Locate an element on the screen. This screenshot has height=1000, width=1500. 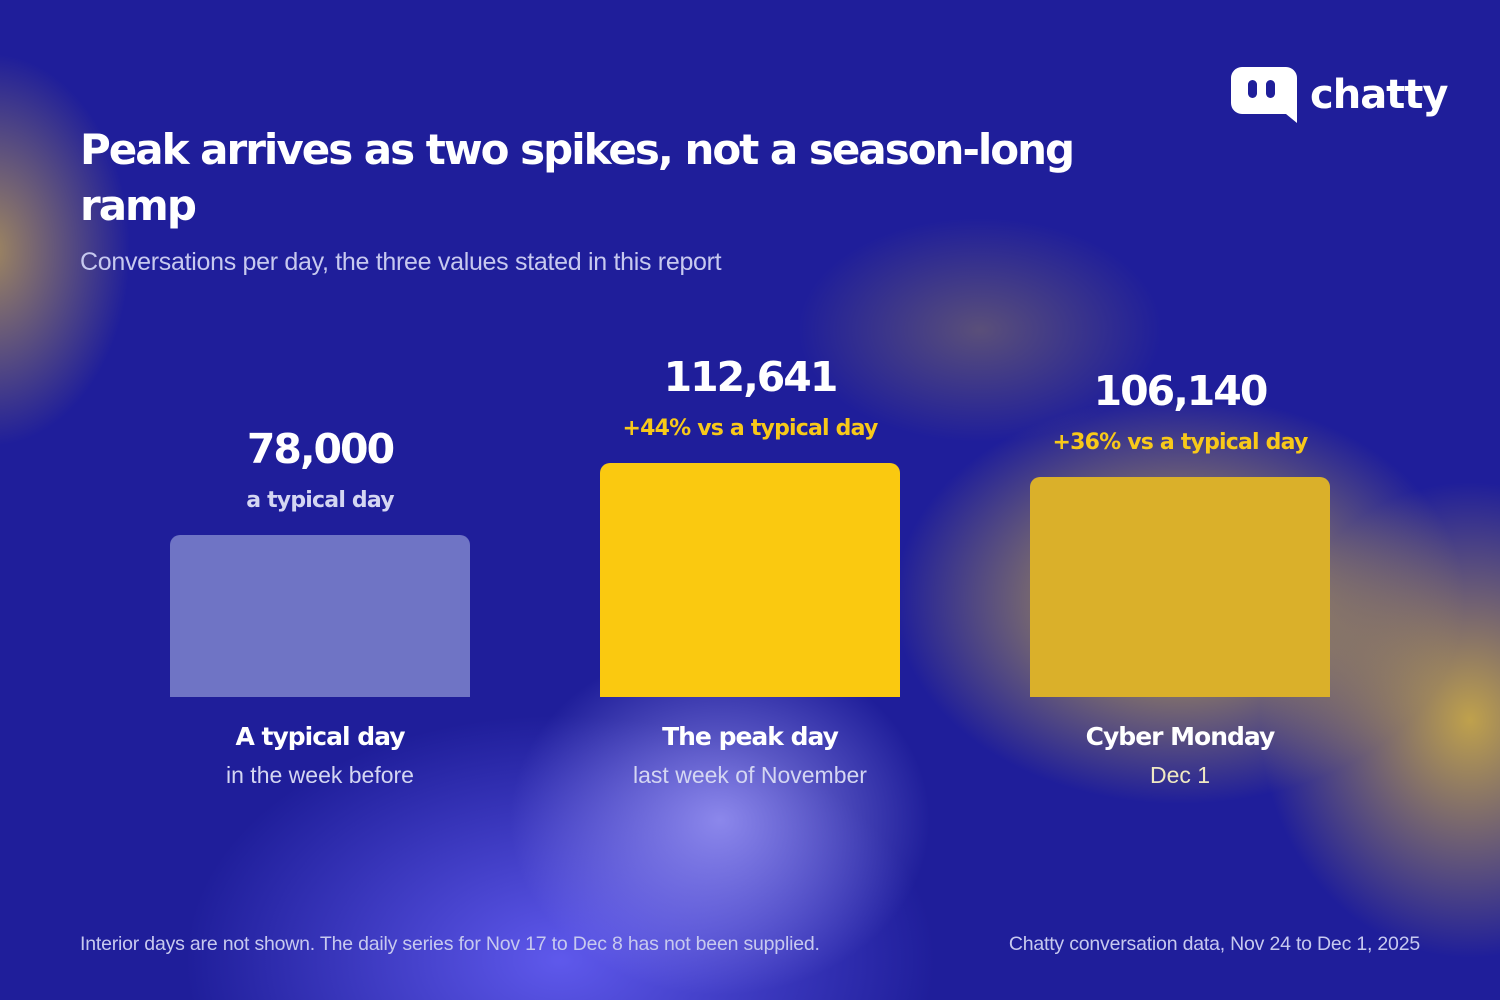
category-label: Cyber Monday is located at coordinates (1180, 736).